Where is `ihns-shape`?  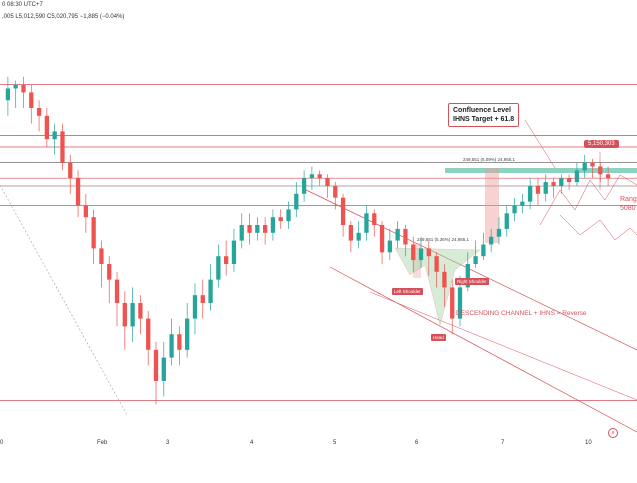
ihns-shape is located at coordinates (437, 286).